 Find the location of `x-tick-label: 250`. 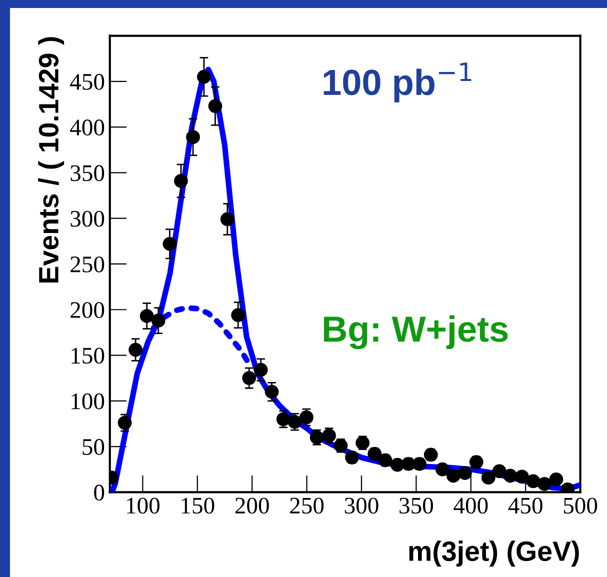

x-tick-label: 250 is located at coordinates (307, 506).